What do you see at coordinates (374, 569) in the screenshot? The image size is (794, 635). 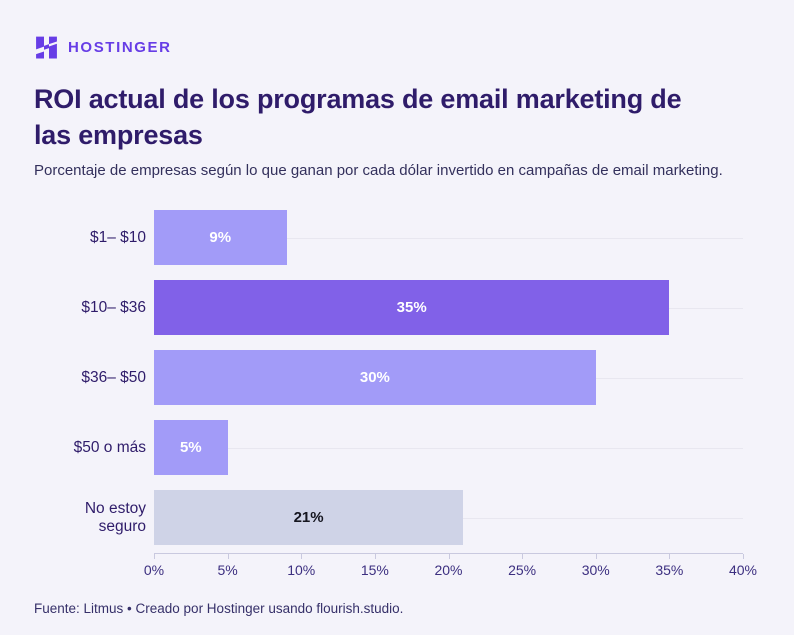 I see `x-axis-tick-label: 15%` at bounding box center [374, 569].